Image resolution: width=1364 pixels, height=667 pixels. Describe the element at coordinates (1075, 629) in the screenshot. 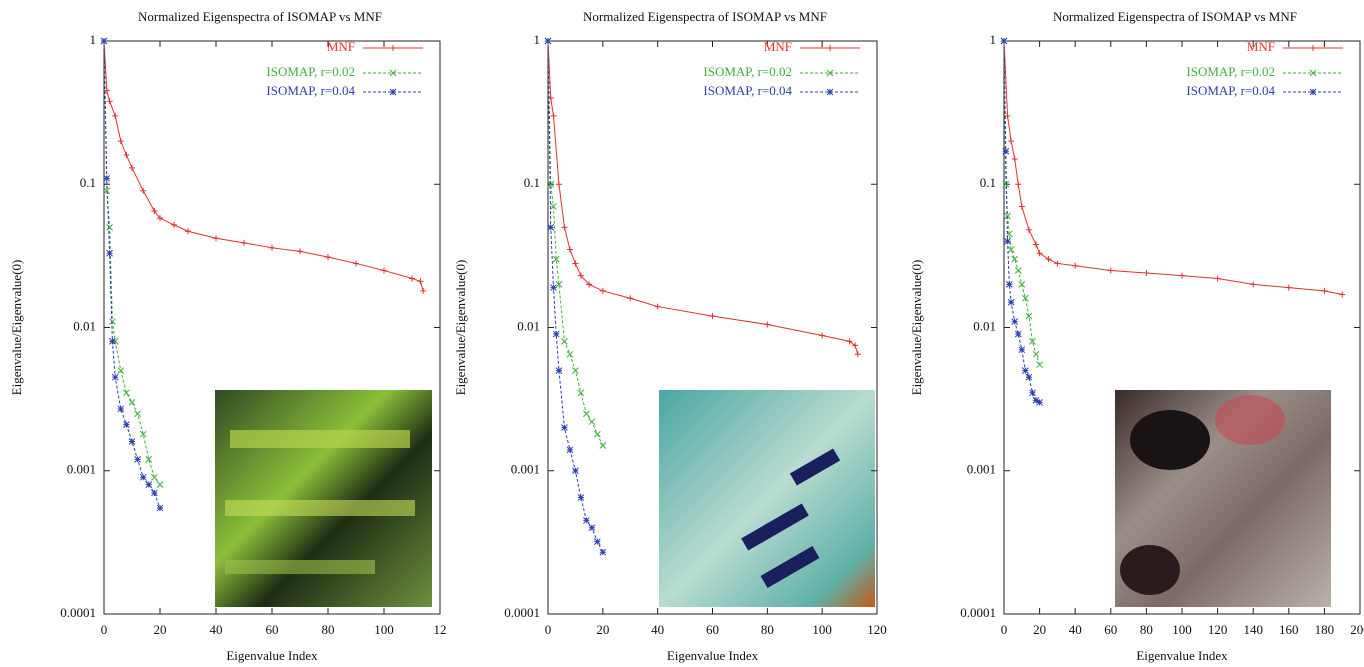

I see `x-tick-label: 40` at that location.